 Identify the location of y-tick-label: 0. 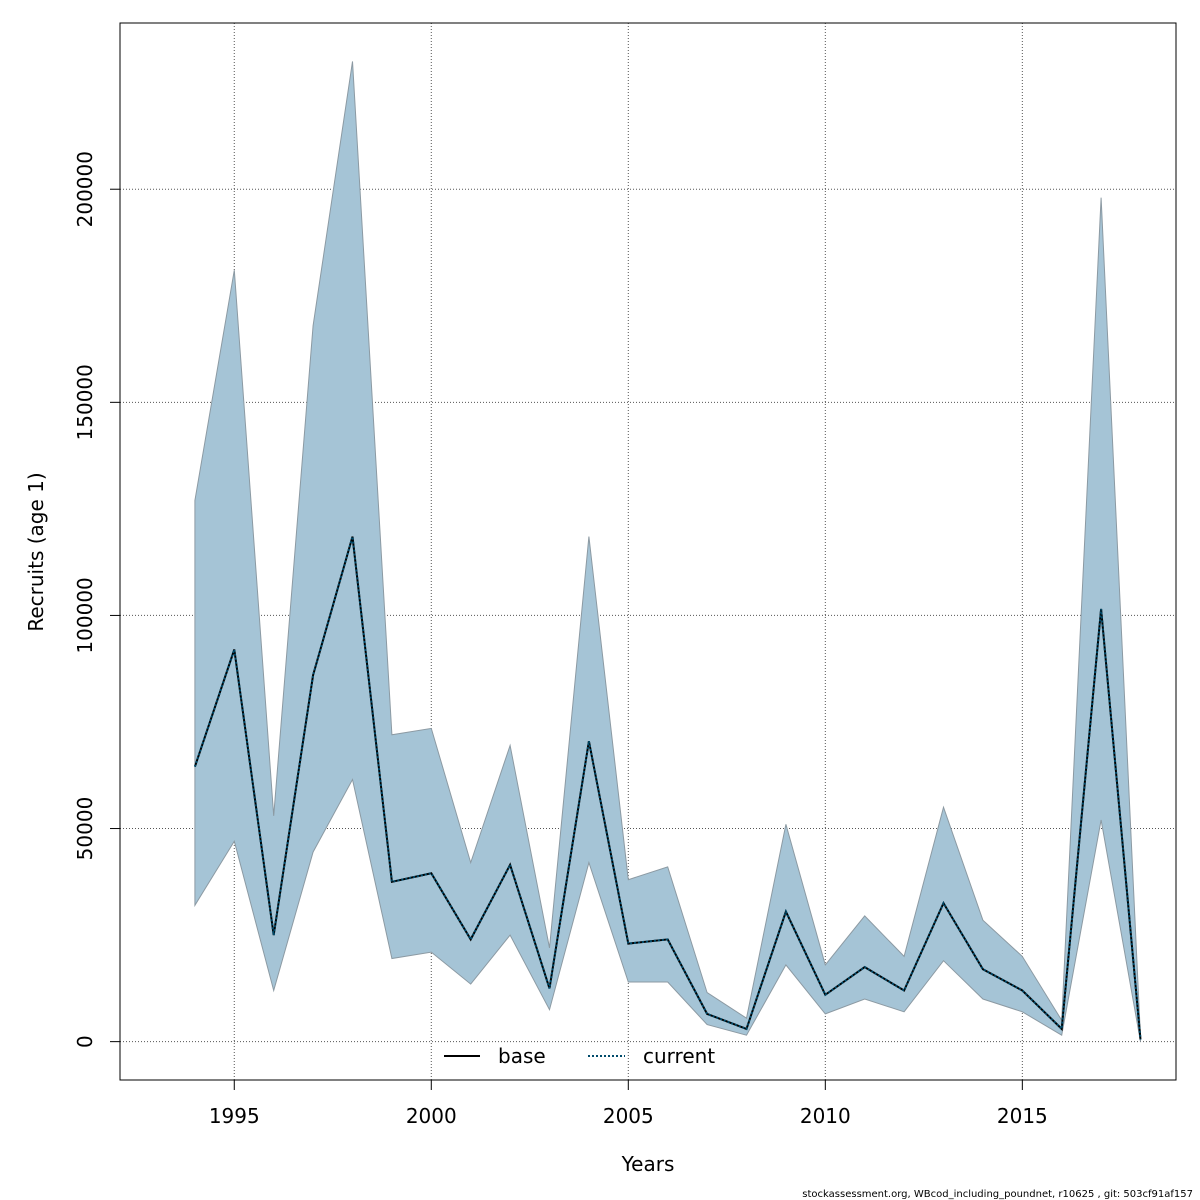
(85, 1041).